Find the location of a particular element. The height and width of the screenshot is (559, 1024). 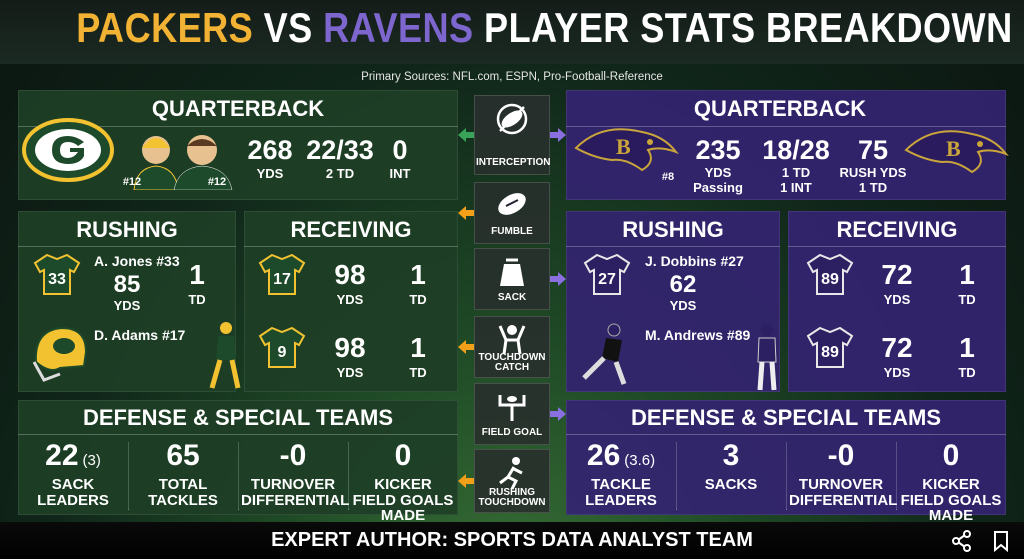

panel-title: RUSHING is located at coordinates (673, 229).